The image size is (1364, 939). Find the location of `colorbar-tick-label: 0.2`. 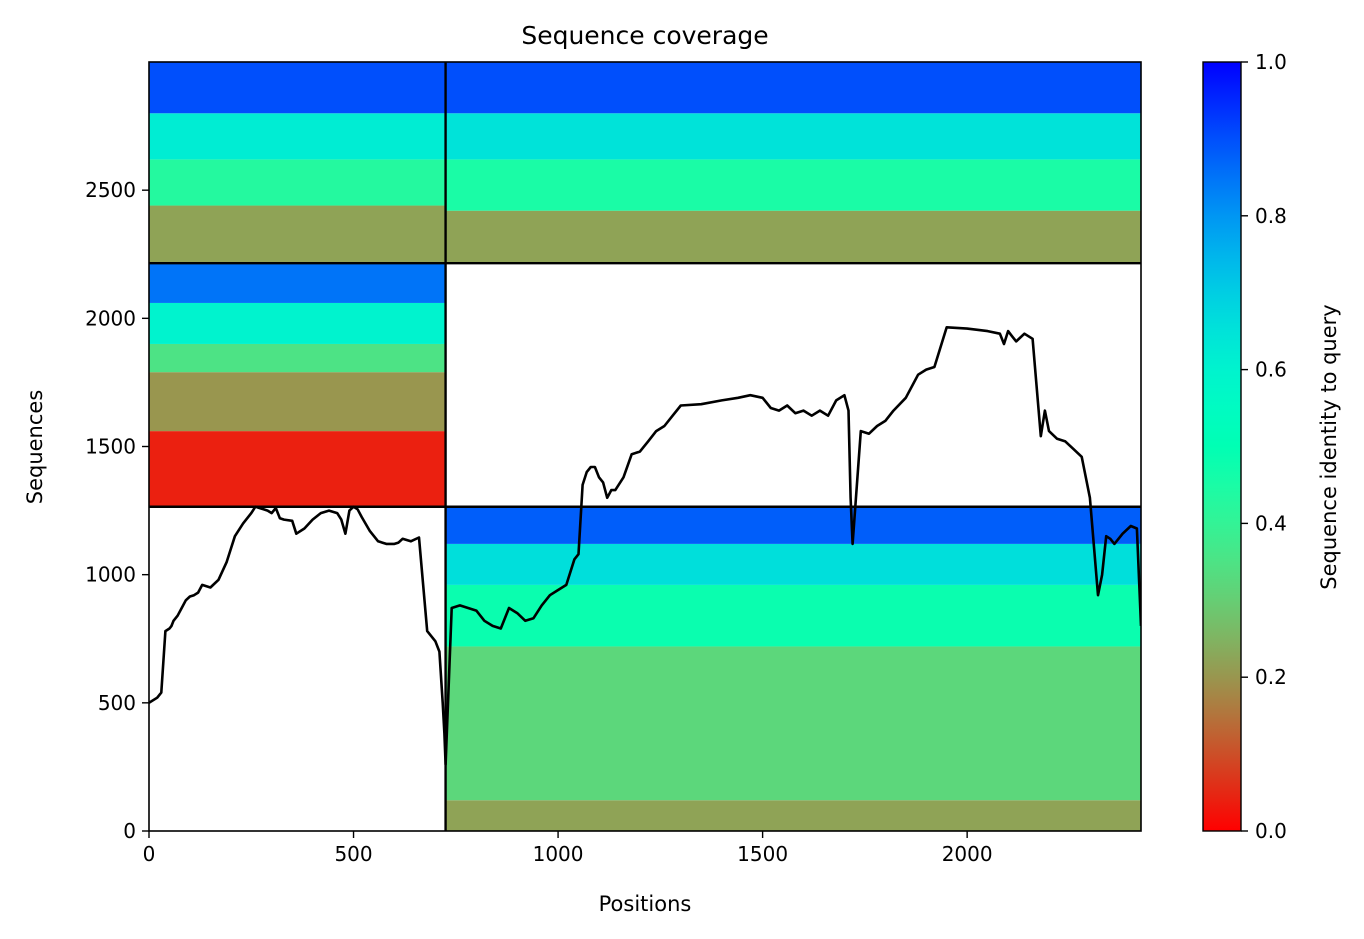

colorbar-tick-label: 0.2 is located at coordinates (1271, 677).